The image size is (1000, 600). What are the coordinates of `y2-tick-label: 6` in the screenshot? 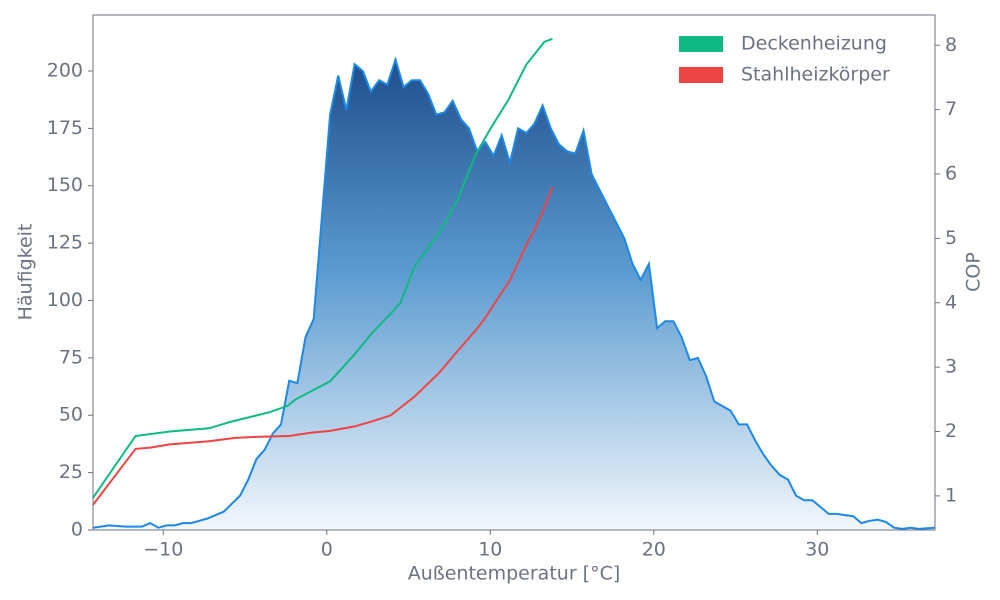 It's located at (951, 174).